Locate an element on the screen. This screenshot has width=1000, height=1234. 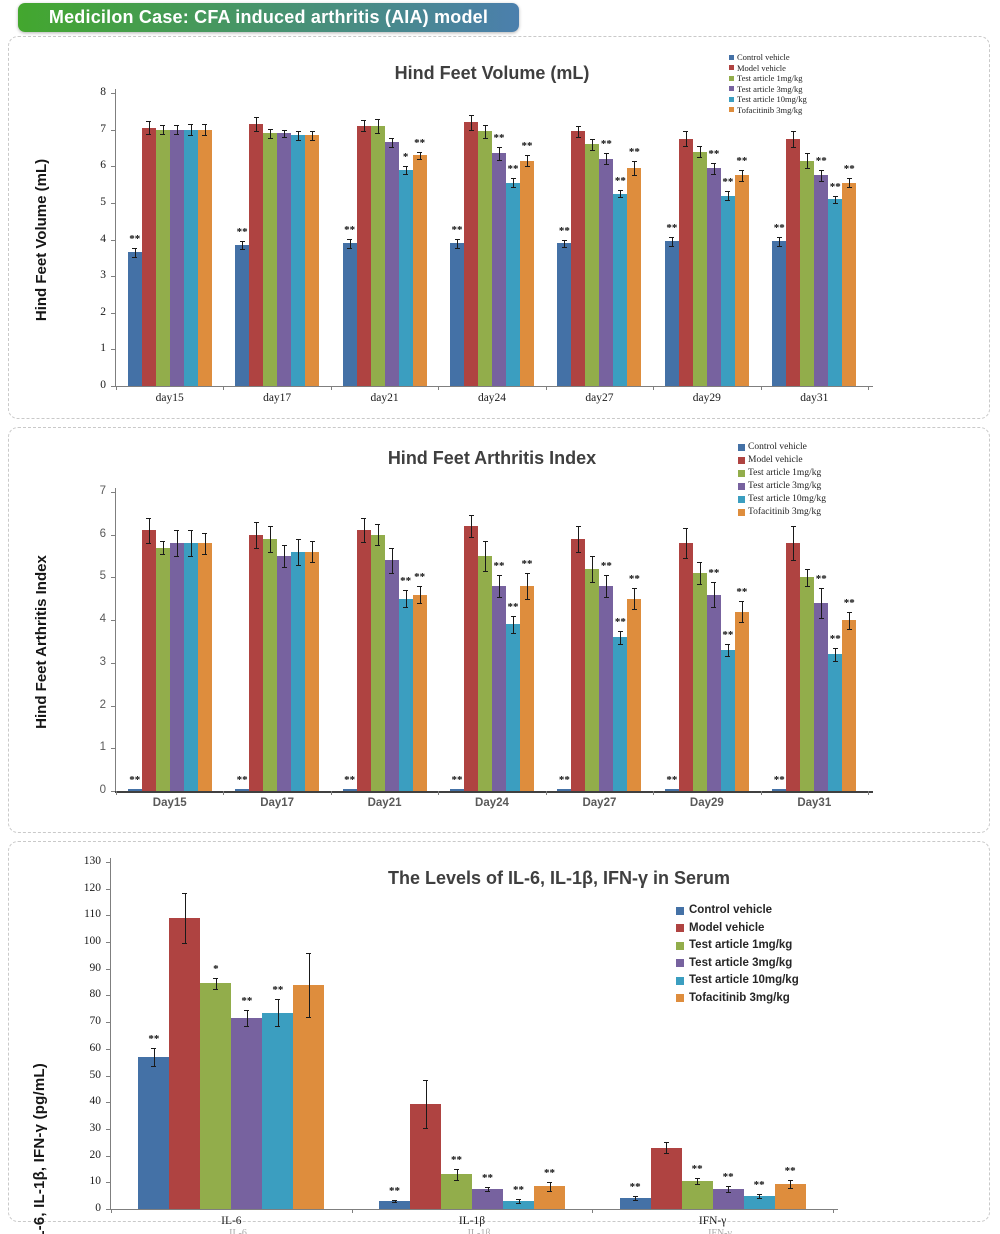
legend-item: Tofacitinib 3mg/kg is located at coordinates (737, 999).